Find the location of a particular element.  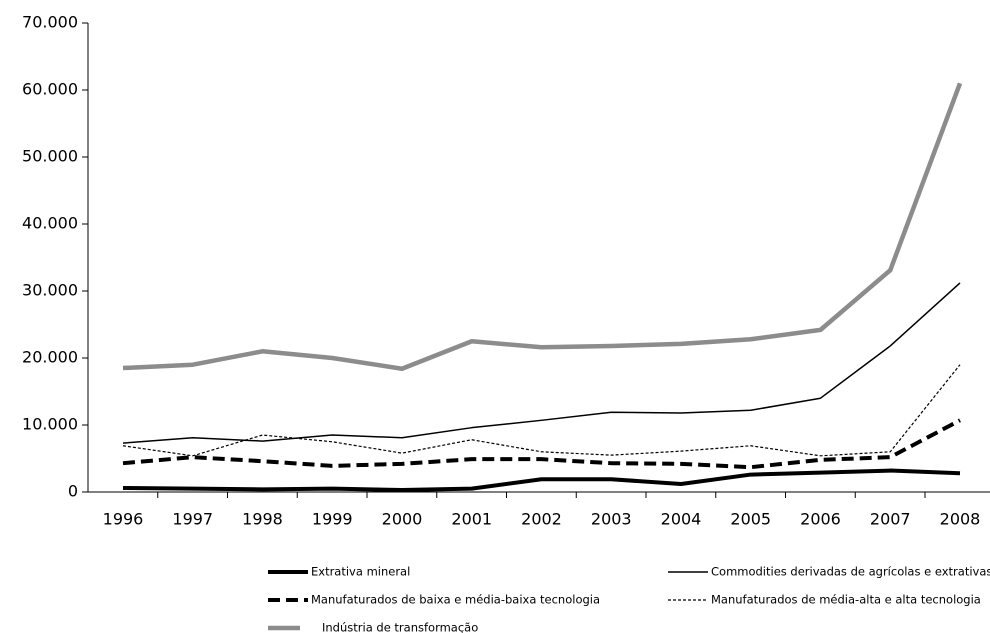

x-tick-label: 1999 is located at coordinates (332, 519).